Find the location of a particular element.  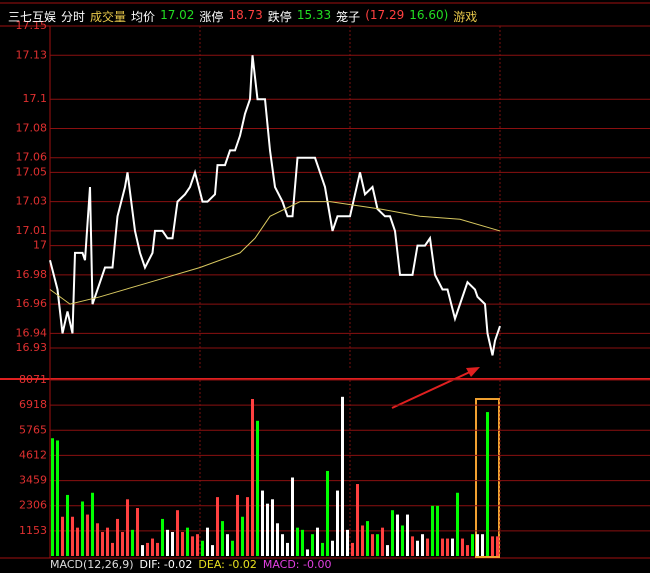

y-tick-label: 16.96 is located at coordinates (32, 303).